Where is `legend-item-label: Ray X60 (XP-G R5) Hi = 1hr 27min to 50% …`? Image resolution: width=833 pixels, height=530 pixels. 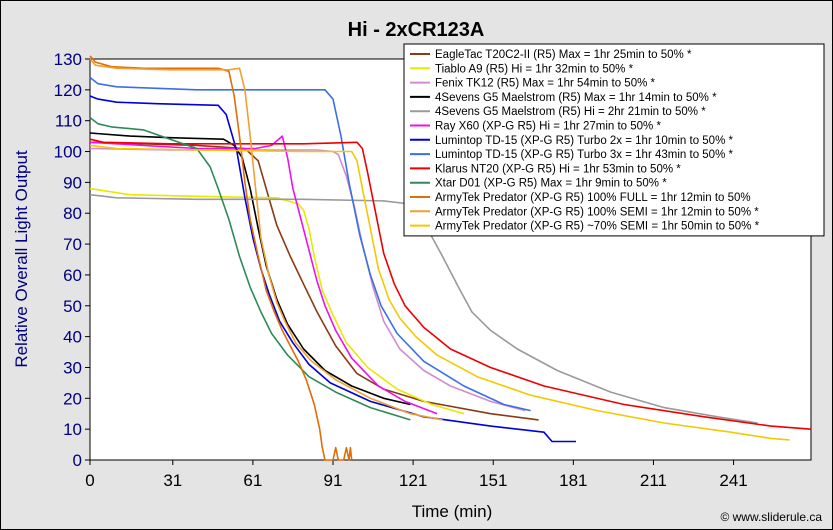 legend-item-label: Ray X60 (XP-G R5) Hi = 1hr 27min to 50% … is located at coordinates (548, 127).